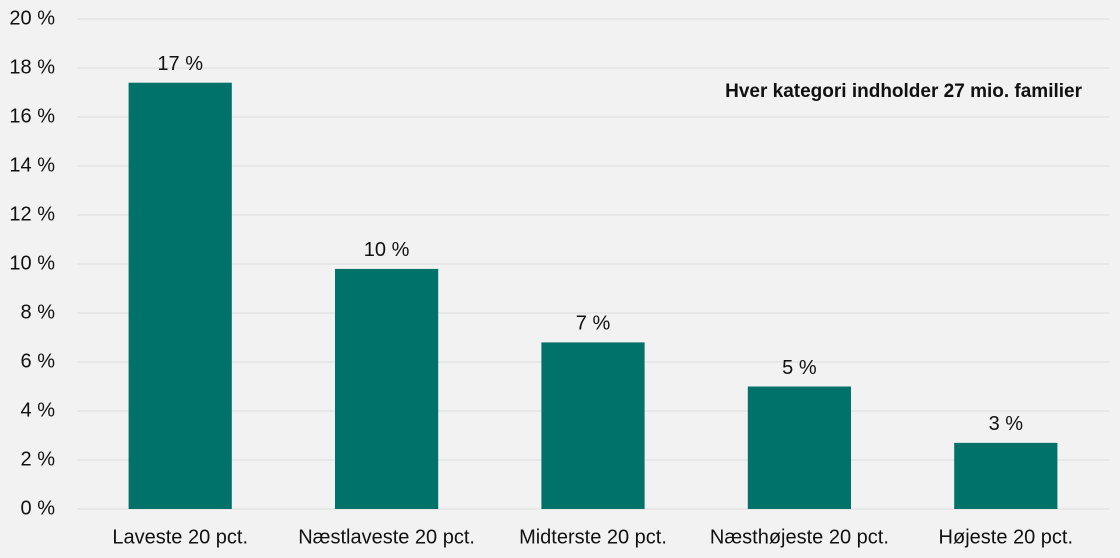 The height and width of the screenshot is (558, 1120). Describe the element at coordinates (38, 410) in the screenshot. I see `y-tick-label: 4 %` at that location.